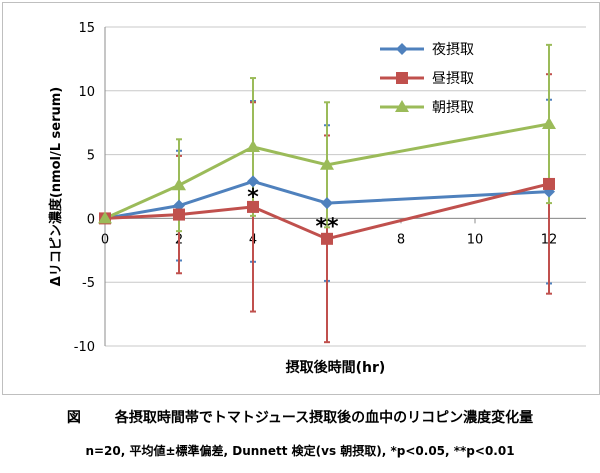 The height and width of the screenshot is (473, 600). I want to click on y-axis-title: Δリコピン濃度(nmol/L serum), so click(56, 186).